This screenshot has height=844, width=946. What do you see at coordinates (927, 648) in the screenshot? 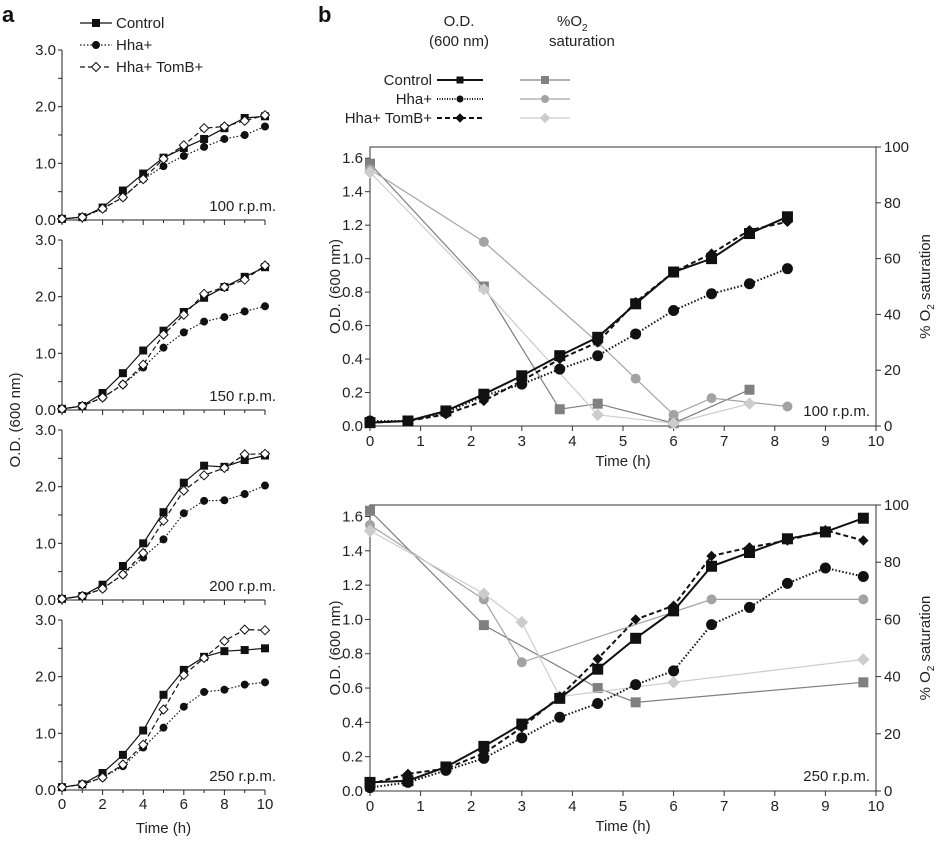
I see `y2-axis-label: % O2 saturation` at bounding box center [927, 648].